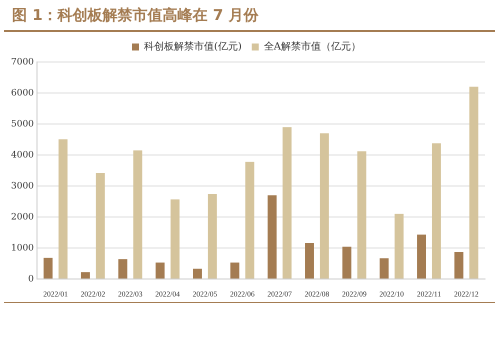 The height and width of the screenshot is (342, 499). What do you see at coordinates (193, 46) in the screenshot?
I see `legend-label: 科创板解禁市值(亿元)` at bounding box center [193, 46].